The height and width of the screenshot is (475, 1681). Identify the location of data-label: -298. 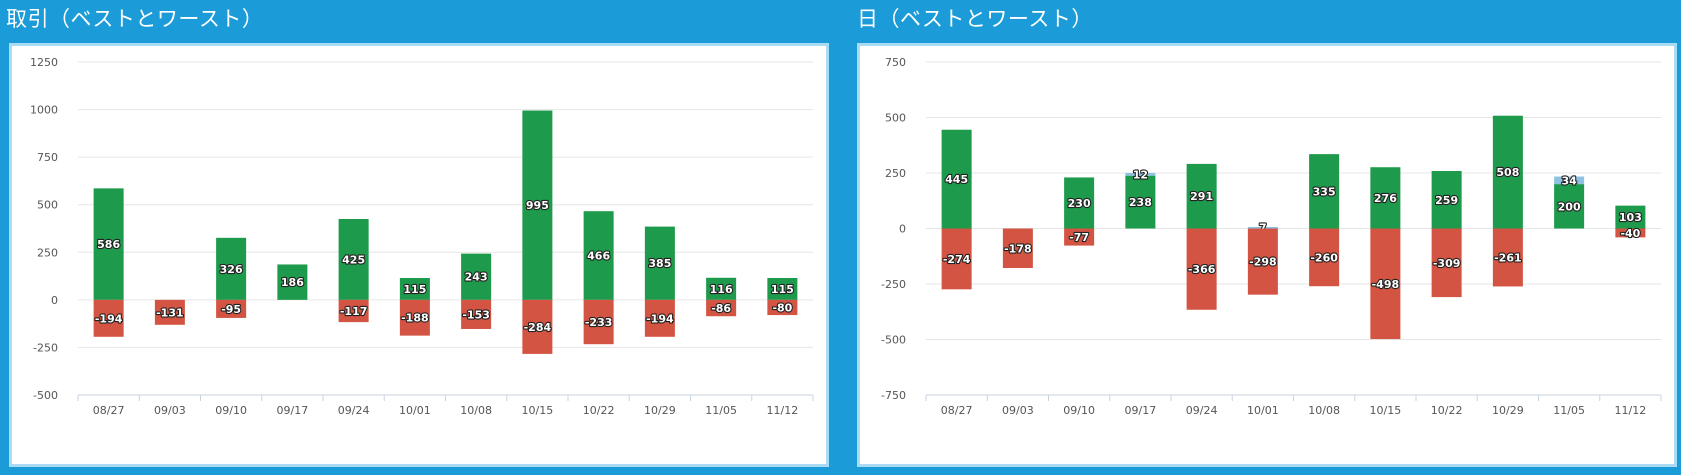
(1263, 262).